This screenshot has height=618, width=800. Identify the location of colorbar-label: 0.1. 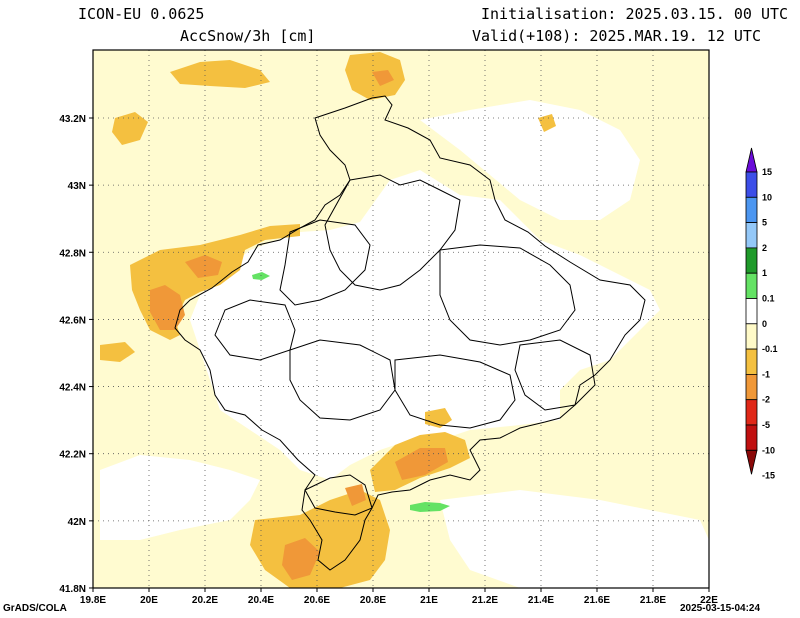
(768, 299).